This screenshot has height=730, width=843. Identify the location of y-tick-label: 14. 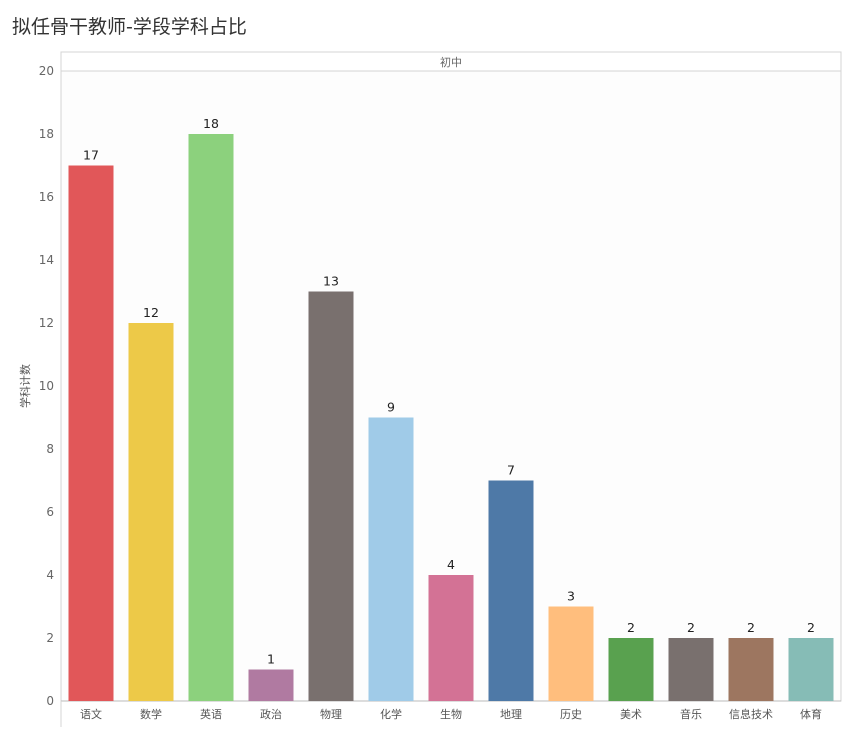
(46, 260).